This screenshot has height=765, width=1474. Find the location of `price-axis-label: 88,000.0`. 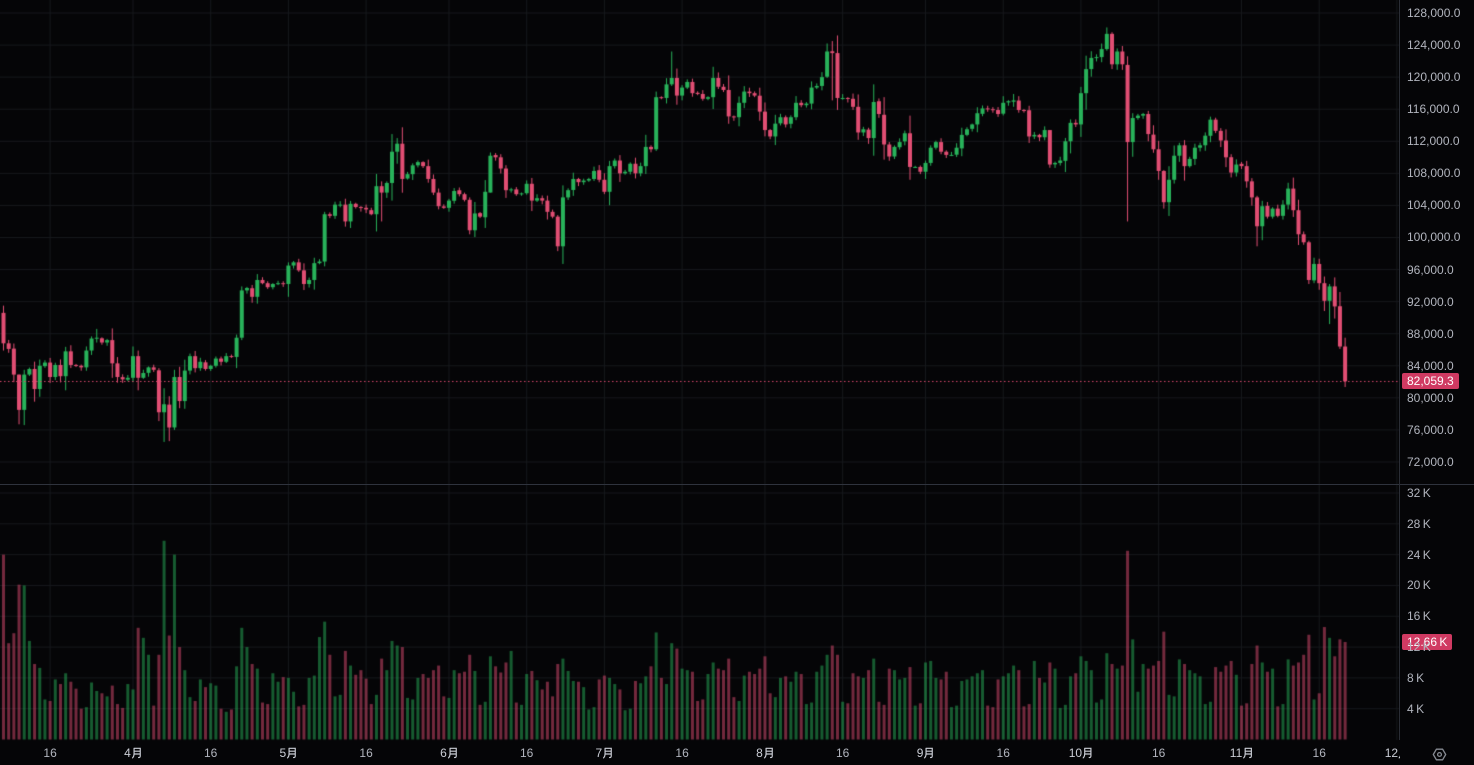

price-axis-label: 88,000.0 is located at coordinates (1430, 333).